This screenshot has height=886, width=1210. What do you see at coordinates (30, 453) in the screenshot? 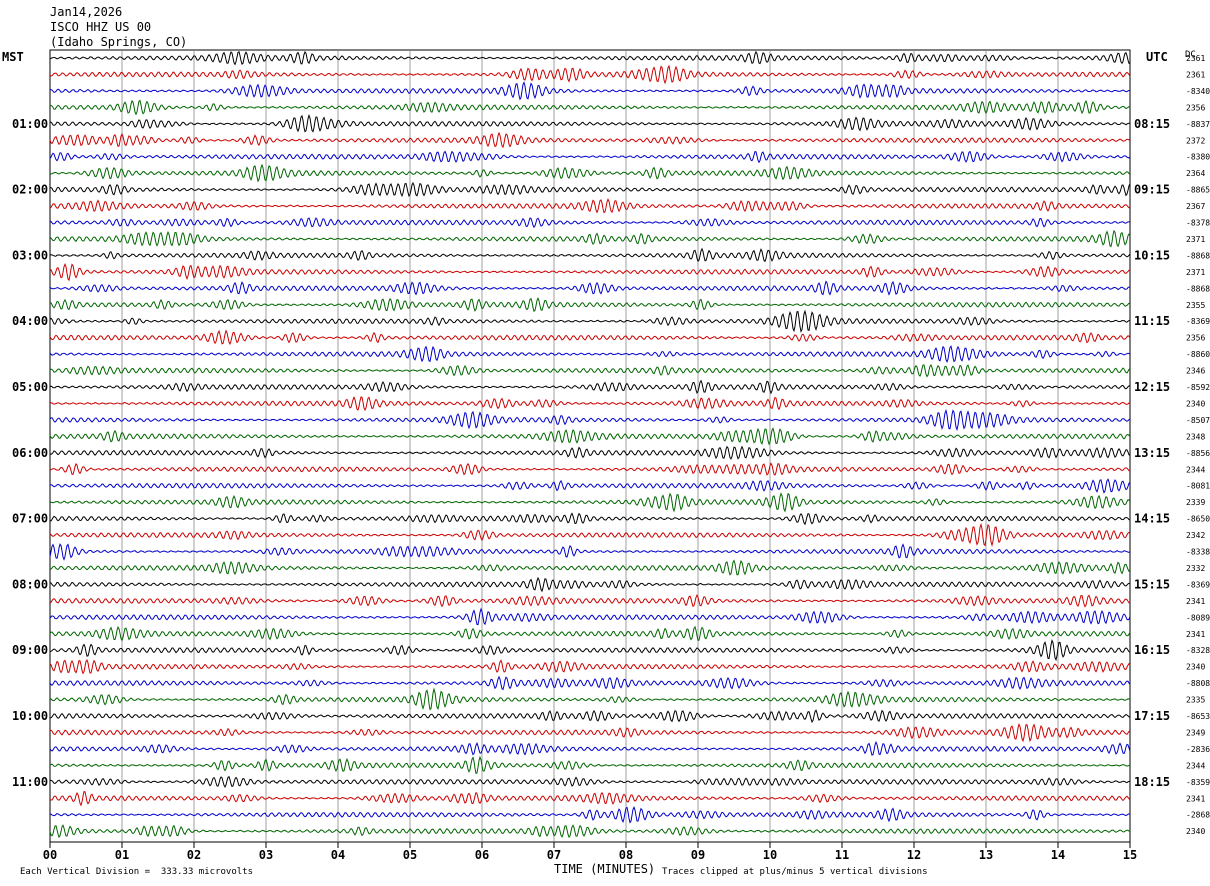
I see `left-hour-label: 06:00` at bounding box center [30, 453].